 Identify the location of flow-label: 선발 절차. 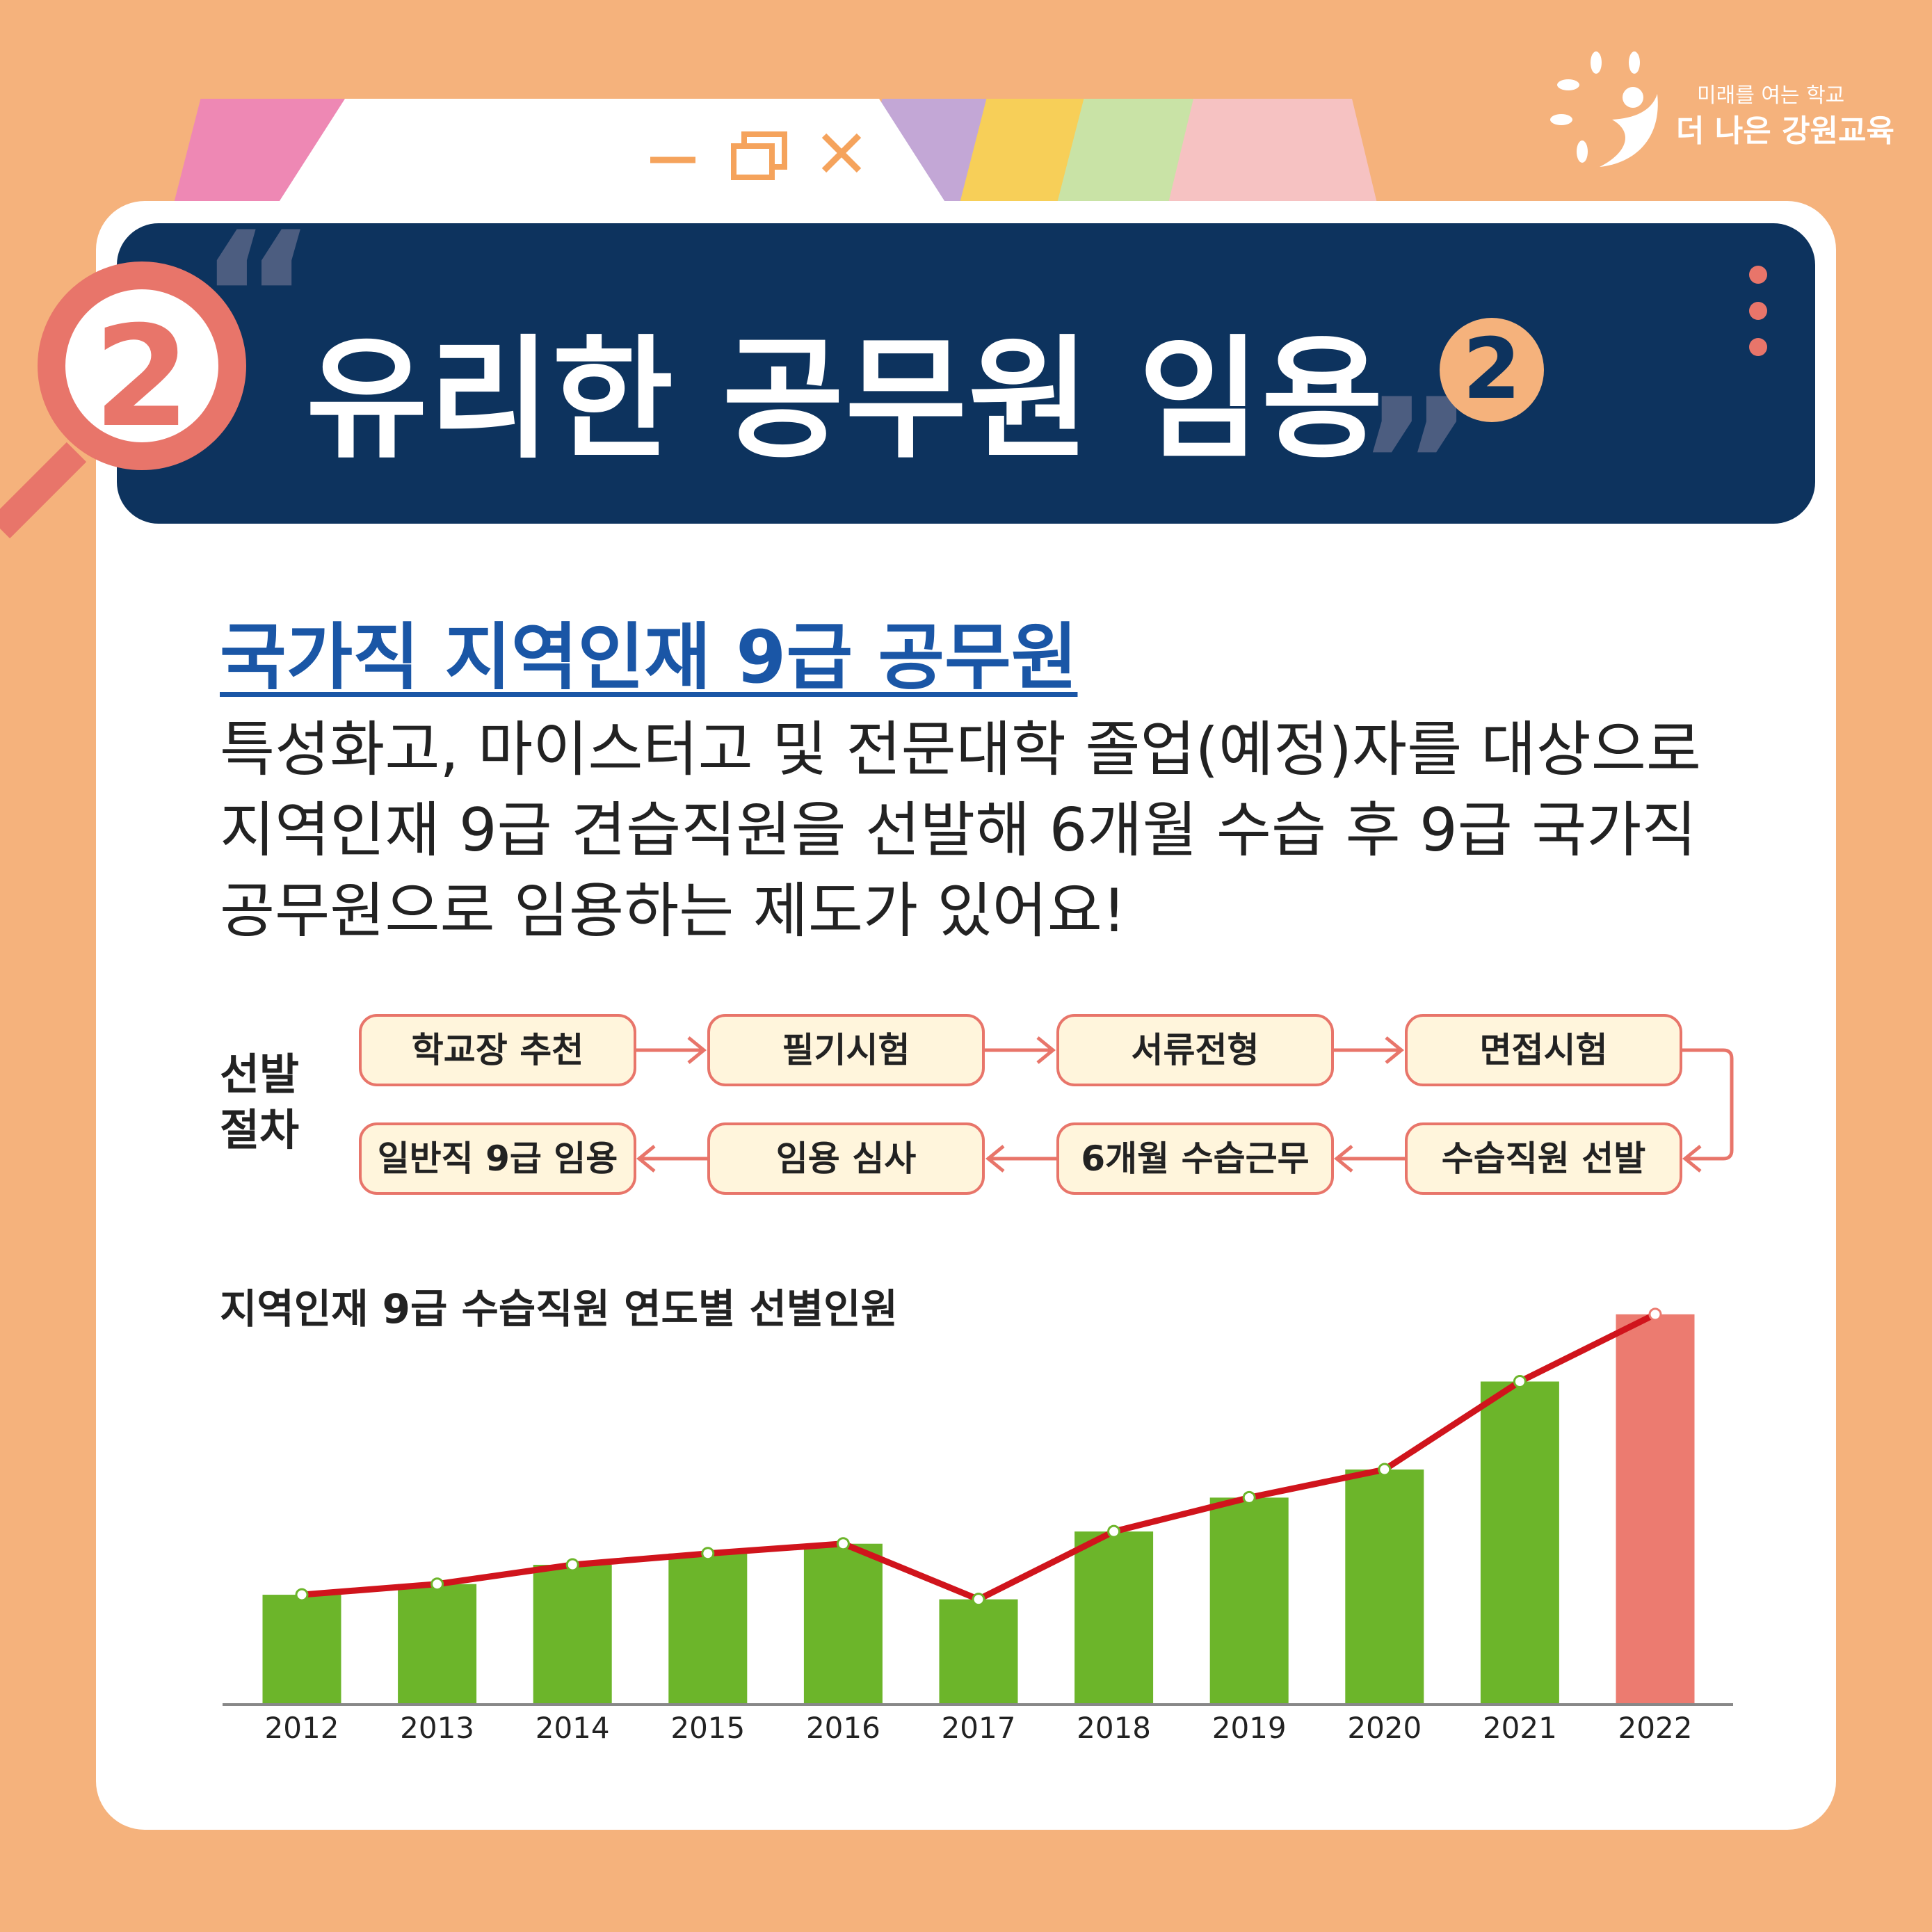
(259, 1102).